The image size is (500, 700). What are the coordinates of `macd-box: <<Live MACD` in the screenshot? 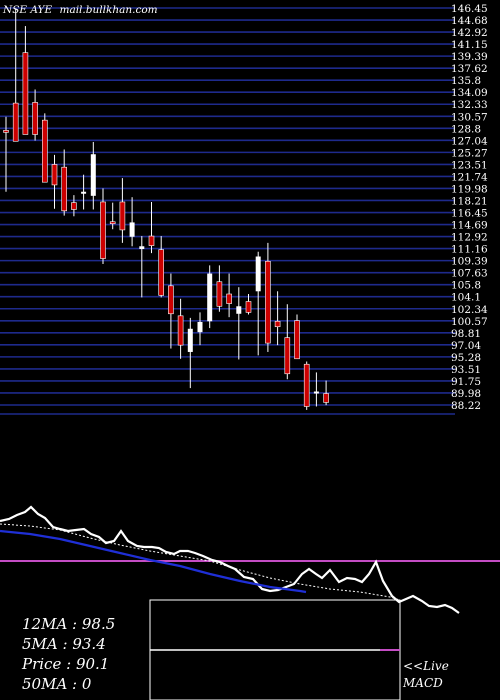 It's located at (299, 649).